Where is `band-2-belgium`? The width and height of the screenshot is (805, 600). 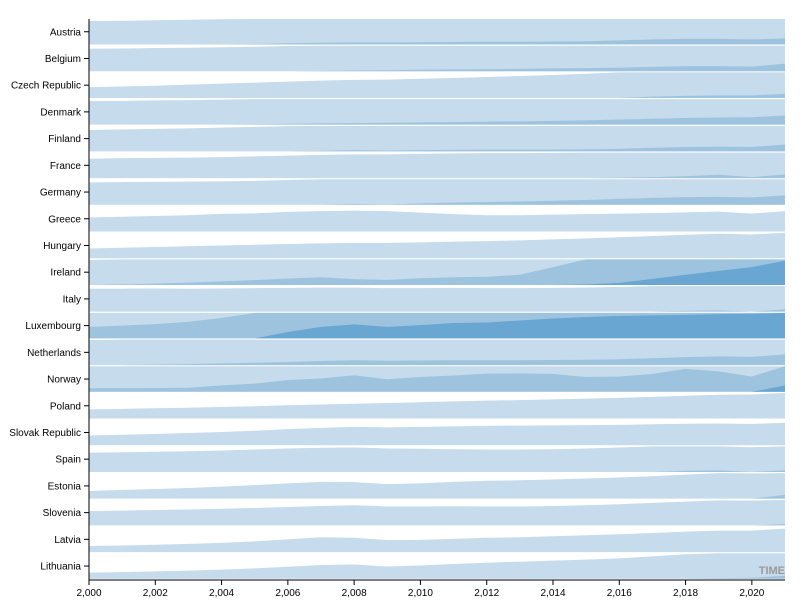 band-2-belgium is located at coordinates (437, 67).